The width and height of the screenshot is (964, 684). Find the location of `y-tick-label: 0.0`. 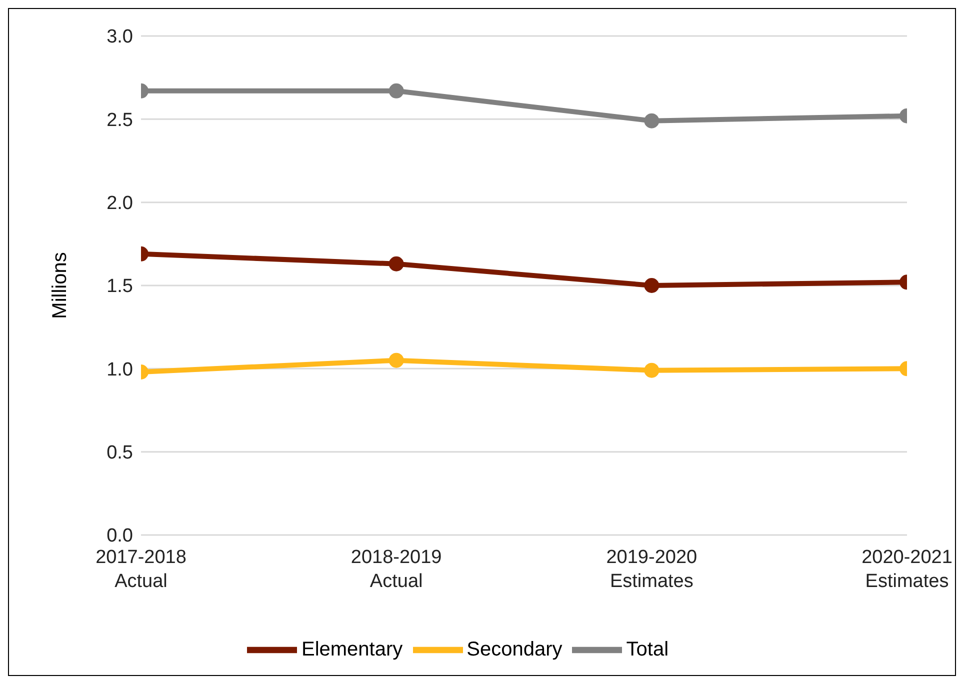

y-tick-label: 0.0 is located at coordinates (119, 536).